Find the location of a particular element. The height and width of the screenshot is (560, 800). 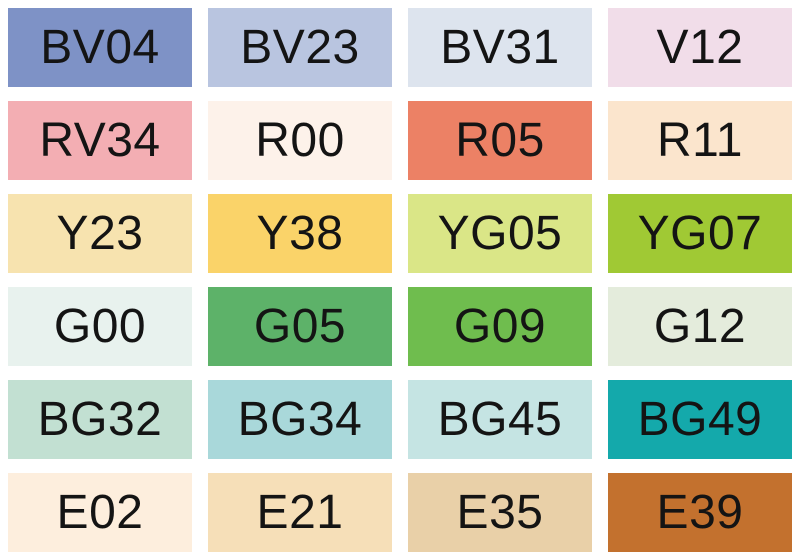

swatch-label: R11 is located at coordinates (700, 140).